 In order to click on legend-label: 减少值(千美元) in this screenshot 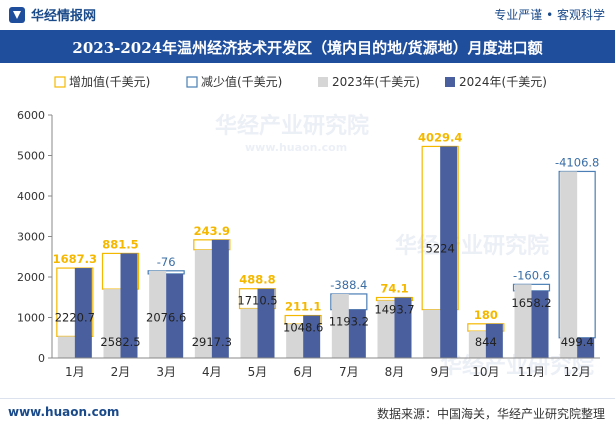, I will do `click(241, 81)`.